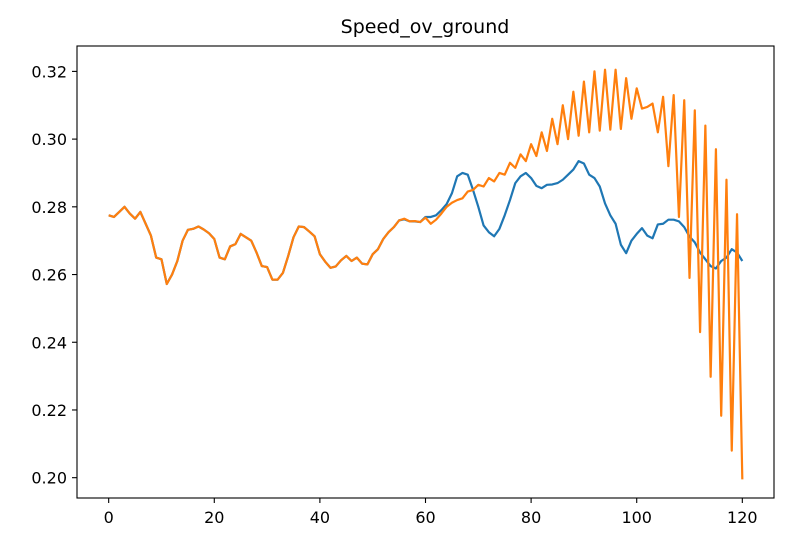  What do you see at coordinates (49, 139) in the screenshot?
I see `y-tick-label: 0.30` at bounding box center [49, 139].